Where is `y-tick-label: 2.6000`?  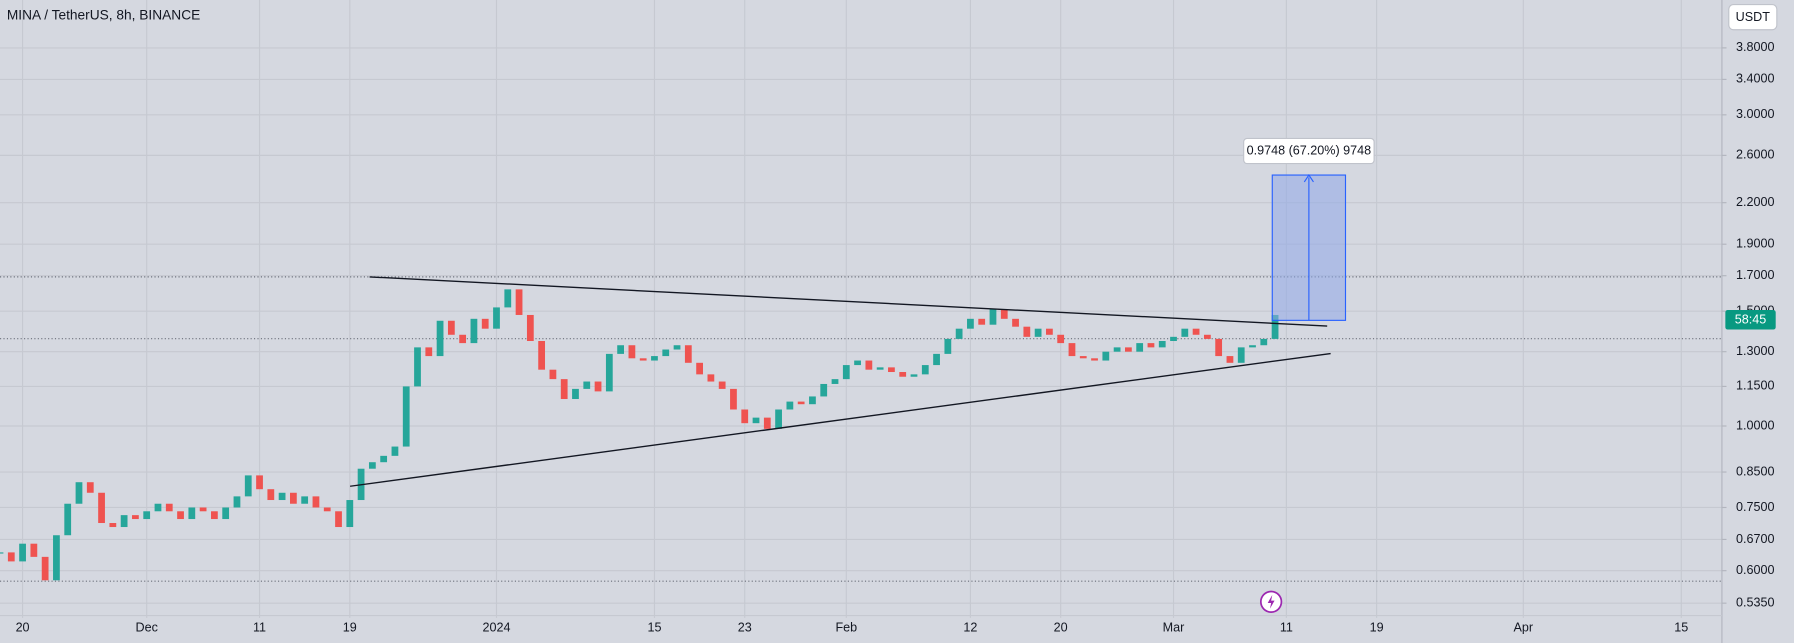
y-tick-label: 2.6000 is located at coordinates (1755, 155).